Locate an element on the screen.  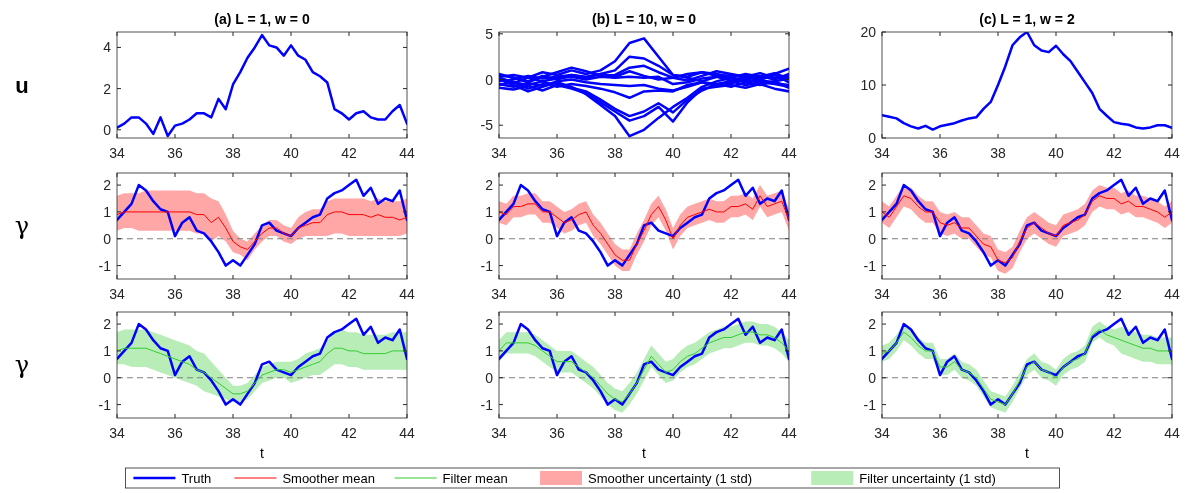
chart-title: (b) L = 10, w = 0 is located at coordinates (644, 19).